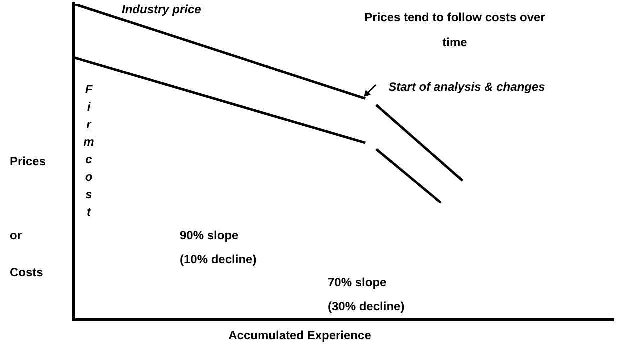 This screenshot has height=361, width=624. I want to click on annotation: 90% slope (10% decline), so click(218, 247).